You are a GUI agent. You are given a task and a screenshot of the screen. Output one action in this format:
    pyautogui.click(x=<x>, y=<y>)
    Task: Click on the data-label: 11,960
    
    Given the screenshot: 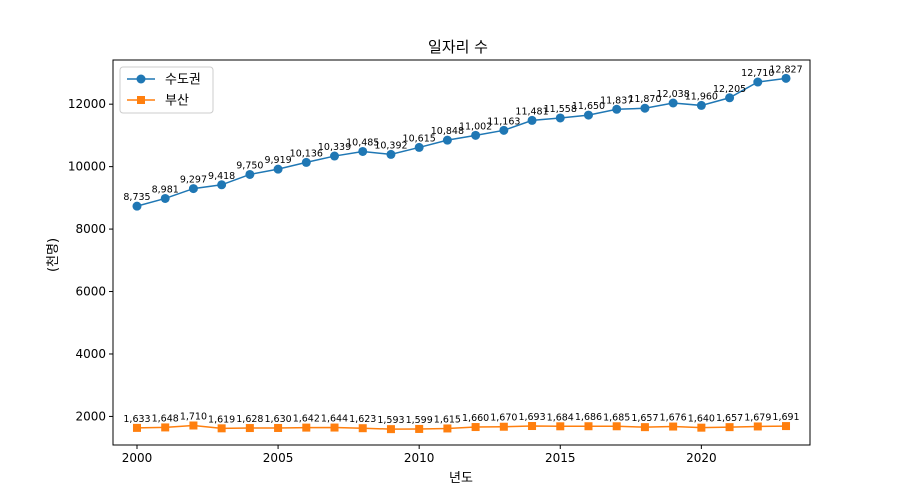 What is the action you would take?
    pyautogui.click(x=701, y=96)
    